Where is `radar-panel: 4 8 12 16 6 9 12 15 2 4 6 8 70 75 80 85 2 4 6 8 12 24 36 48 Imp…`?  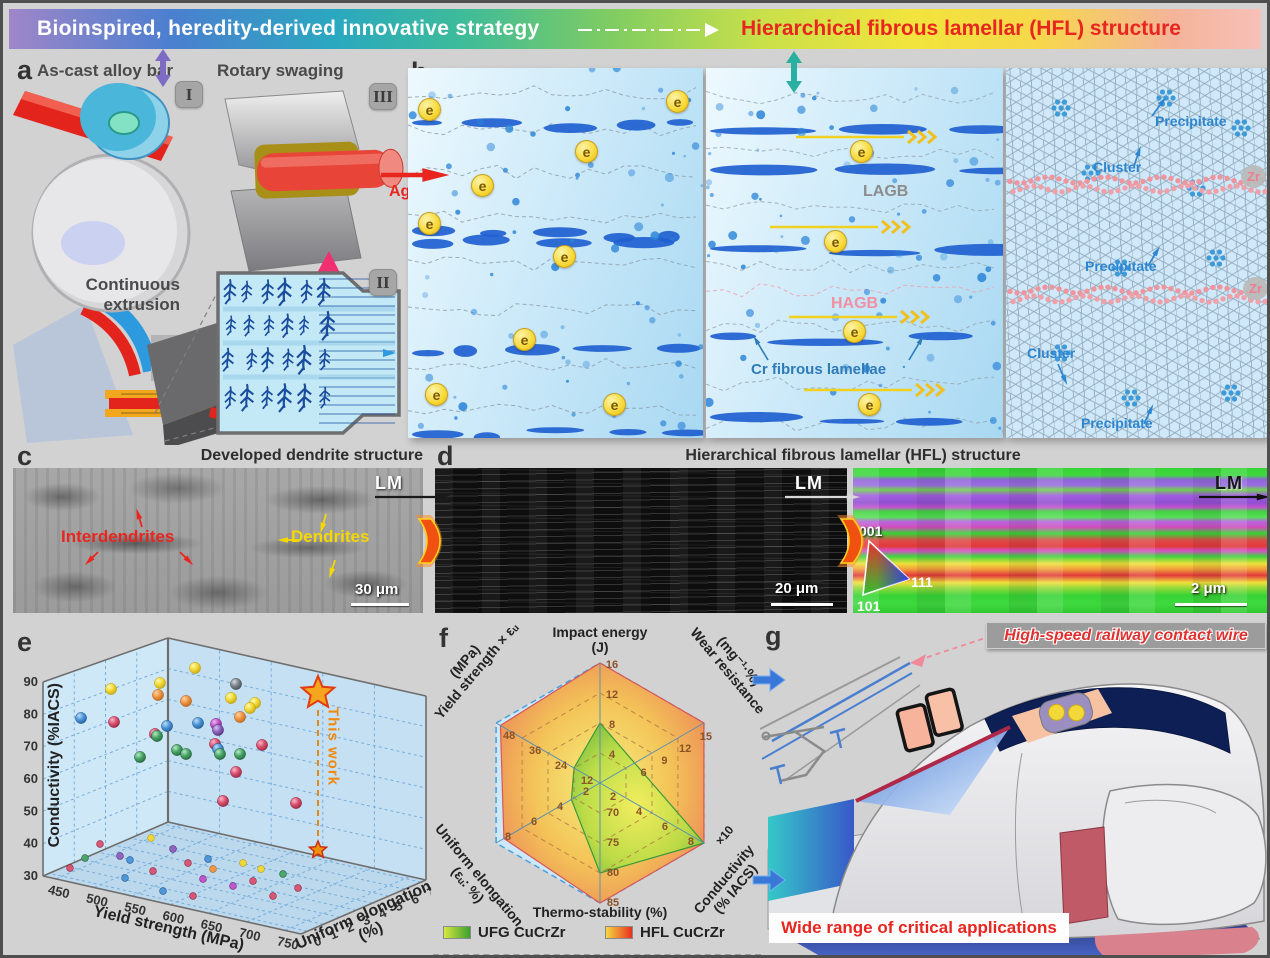 radar-panel: 4 8 12 16 6 9 12 15 2 4 6 8 70 75 80 85 2 4 6 8 12 24 36 48 Imp… is located at coordinates (599, 787).